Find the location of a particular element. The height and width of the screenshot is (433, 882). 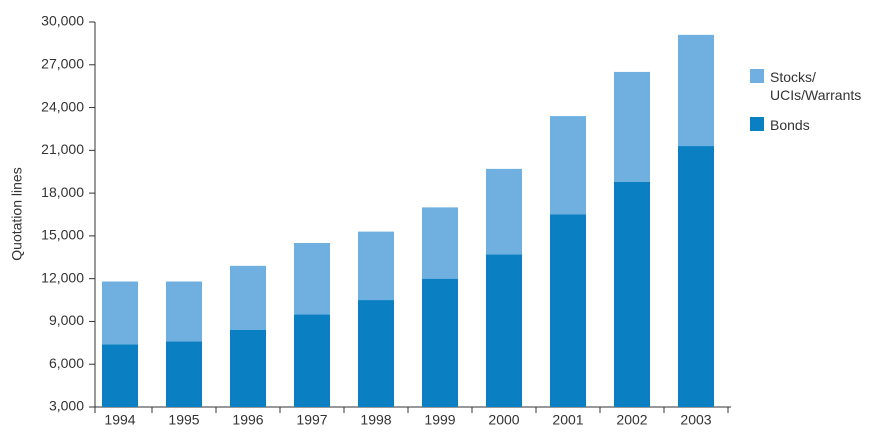

x-tick-label: 1997 is located at coordinates (311, 420).